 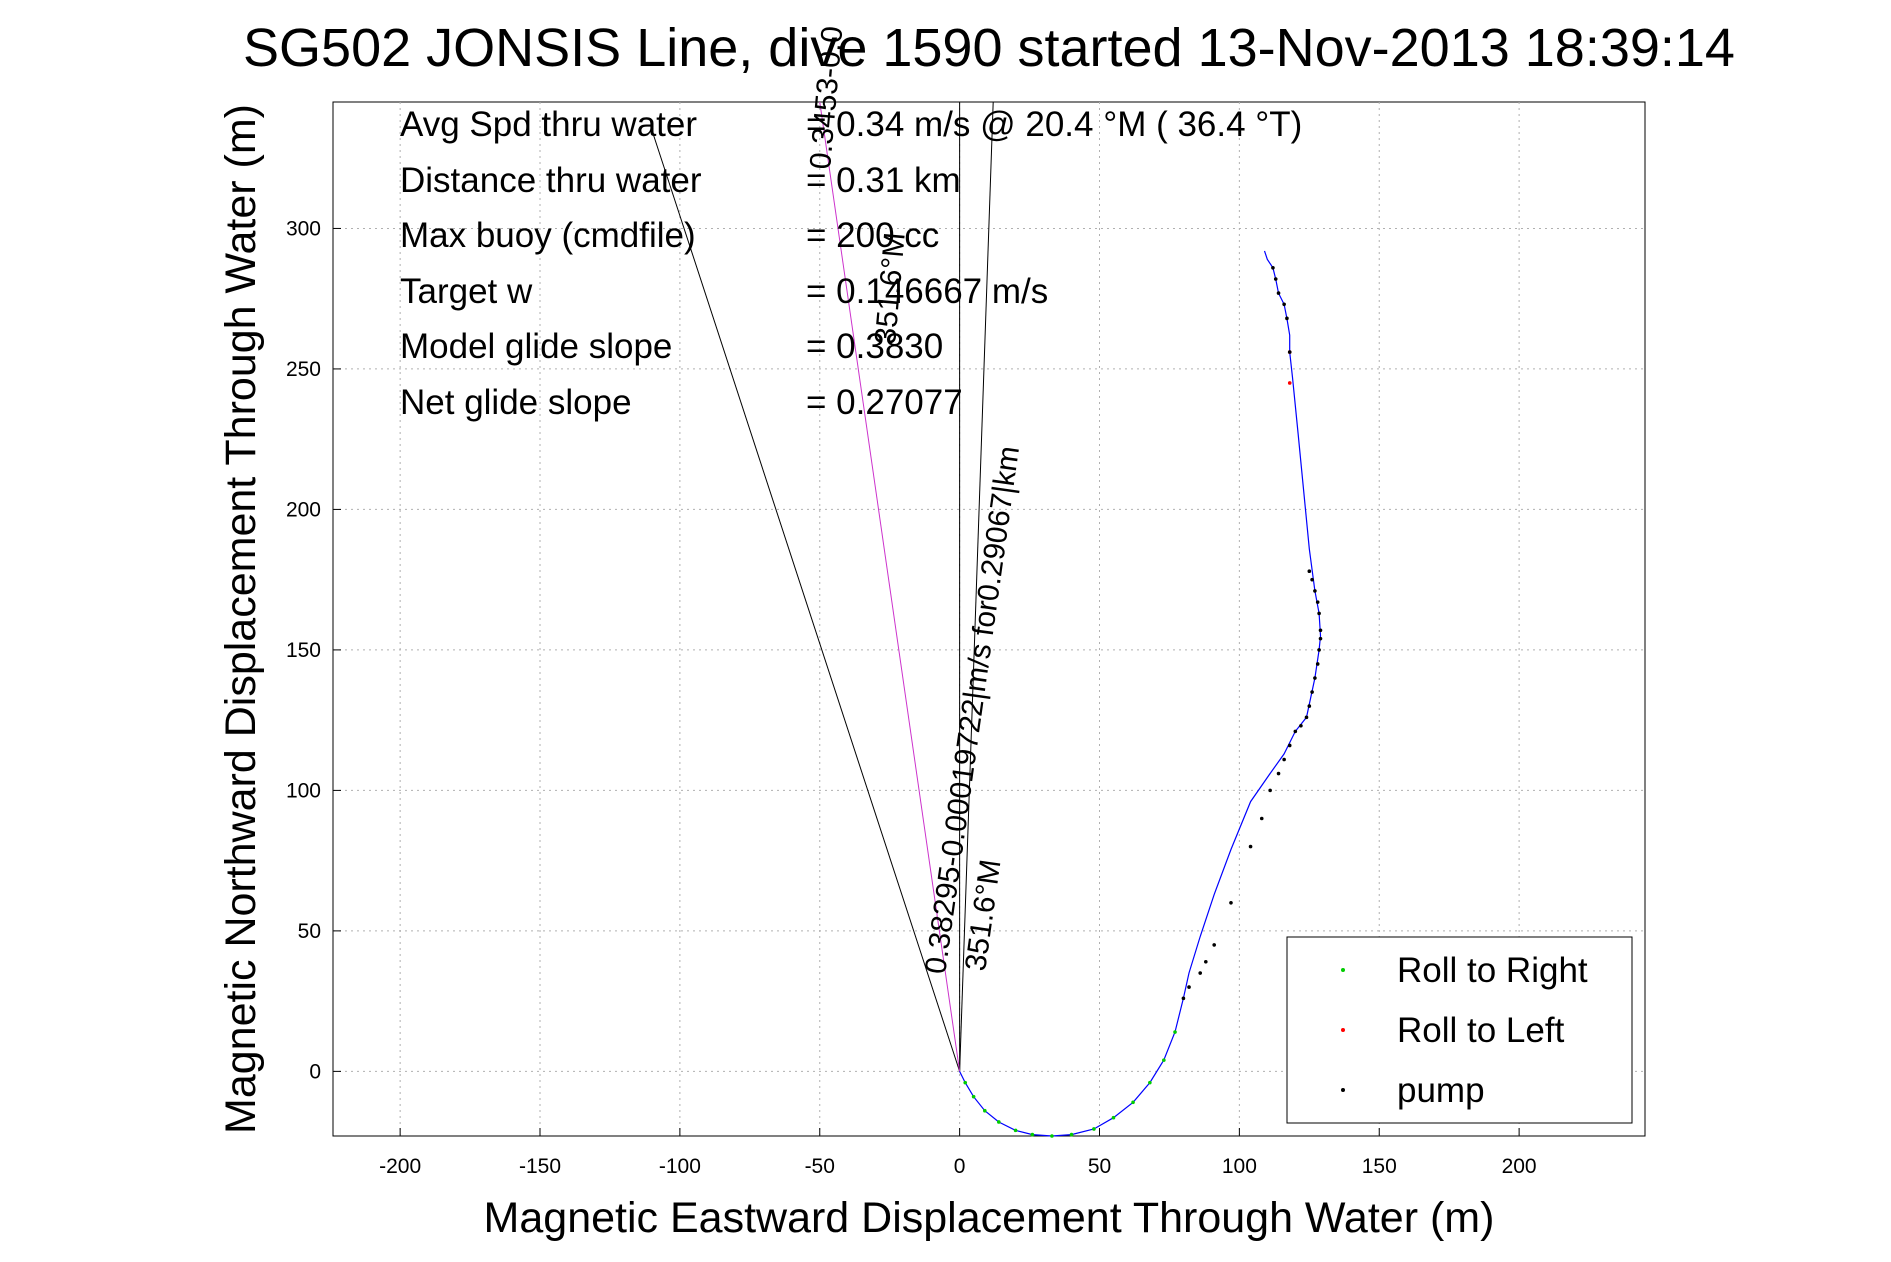 I want to click on y-tick-label: 300, so click(x=303, y=228).